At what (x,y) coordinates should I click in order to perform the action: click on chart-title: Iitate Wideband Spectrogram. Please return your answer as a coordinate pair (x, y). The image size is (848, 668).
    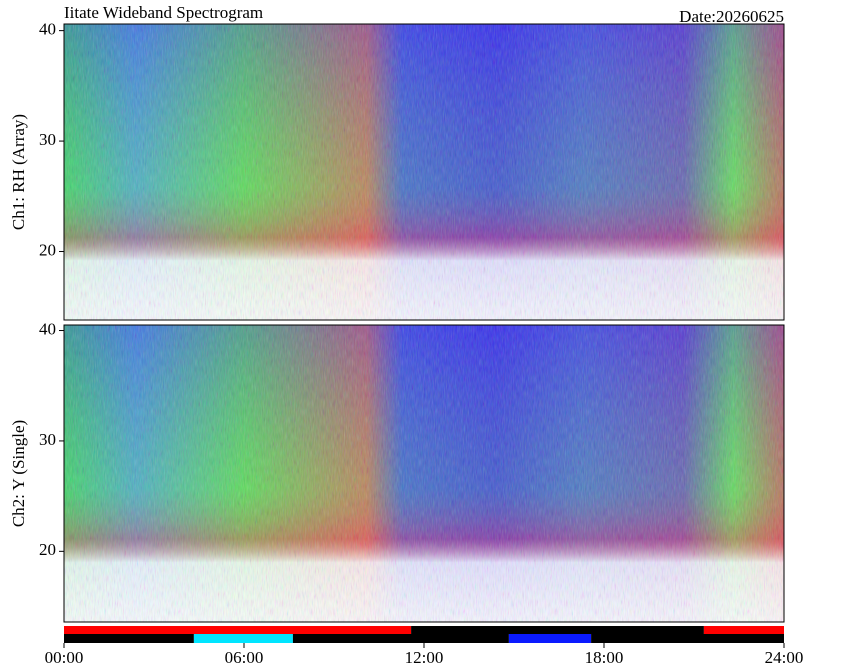
    Looking at the image, I should click on (163, 12).